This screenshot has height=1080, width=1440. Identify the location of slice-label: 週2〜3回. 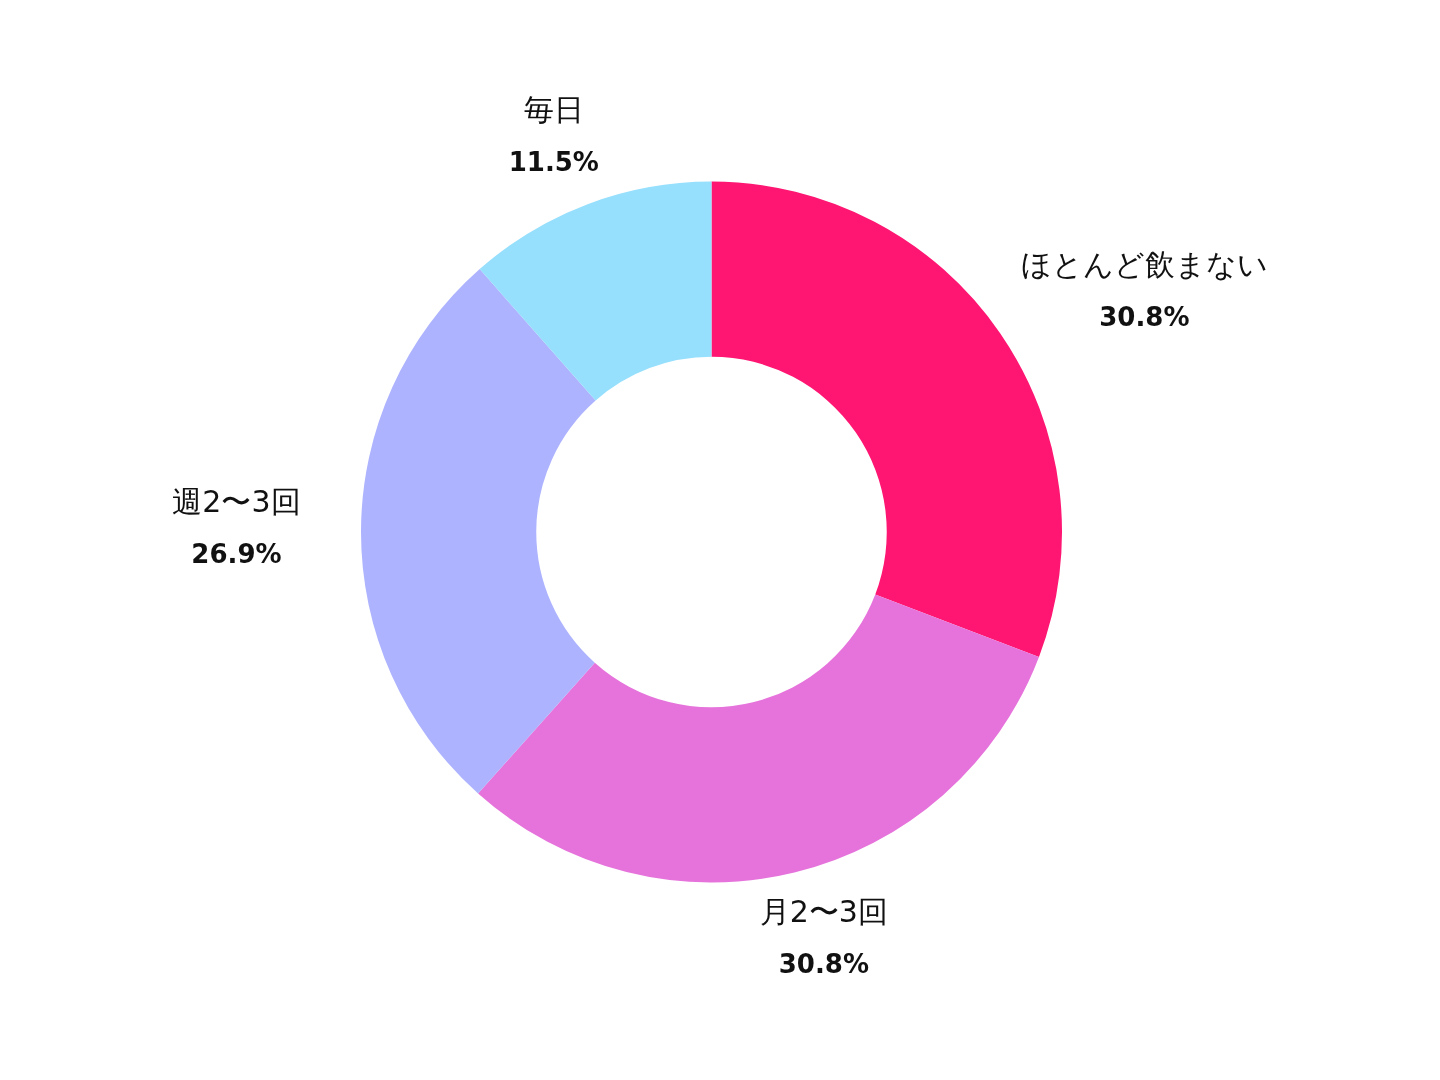
(236, 502).